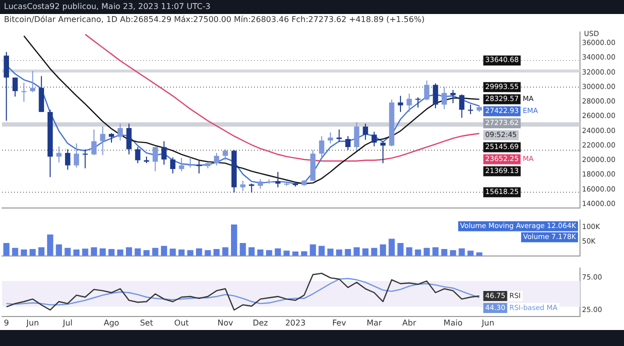 Image resolution: width=624 pixels, height=346 pixels. Describe the element at coordinates (295, 323) in the screenshot. I see `x-tick-label: 2023` at that location.